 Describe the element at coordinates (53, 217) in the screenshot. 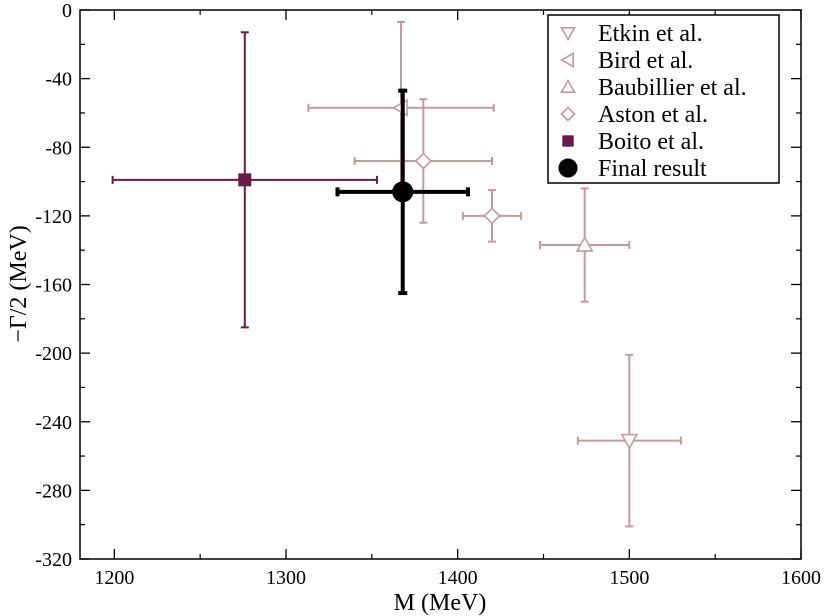

I see `y-tick-label: -120` at that location.